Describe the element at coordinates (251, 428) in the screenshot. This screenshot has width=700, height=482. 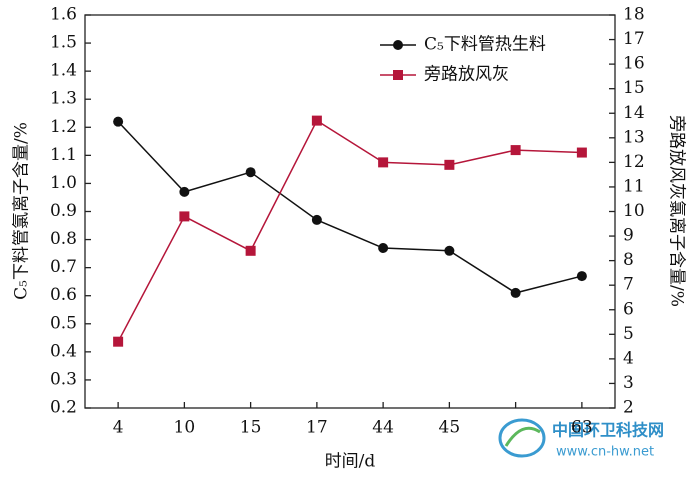
I see `x-tick-label: 15` at that location.